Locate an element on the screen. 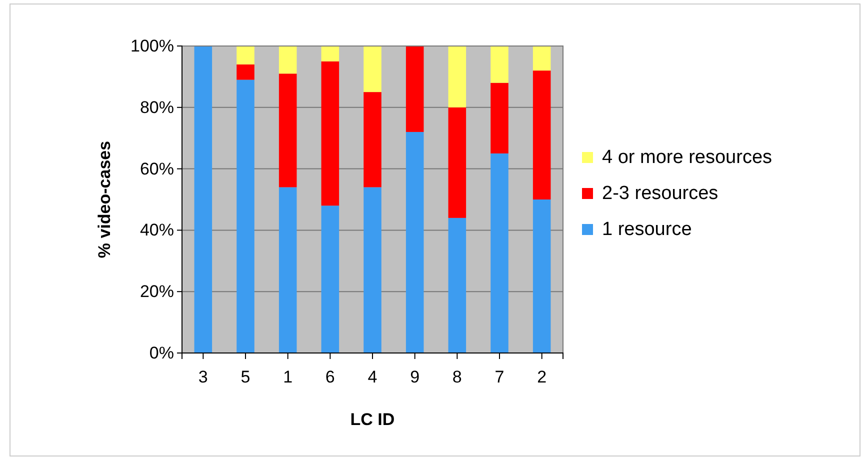  x-tick-label: 3 is located at coordinates (203, 376).